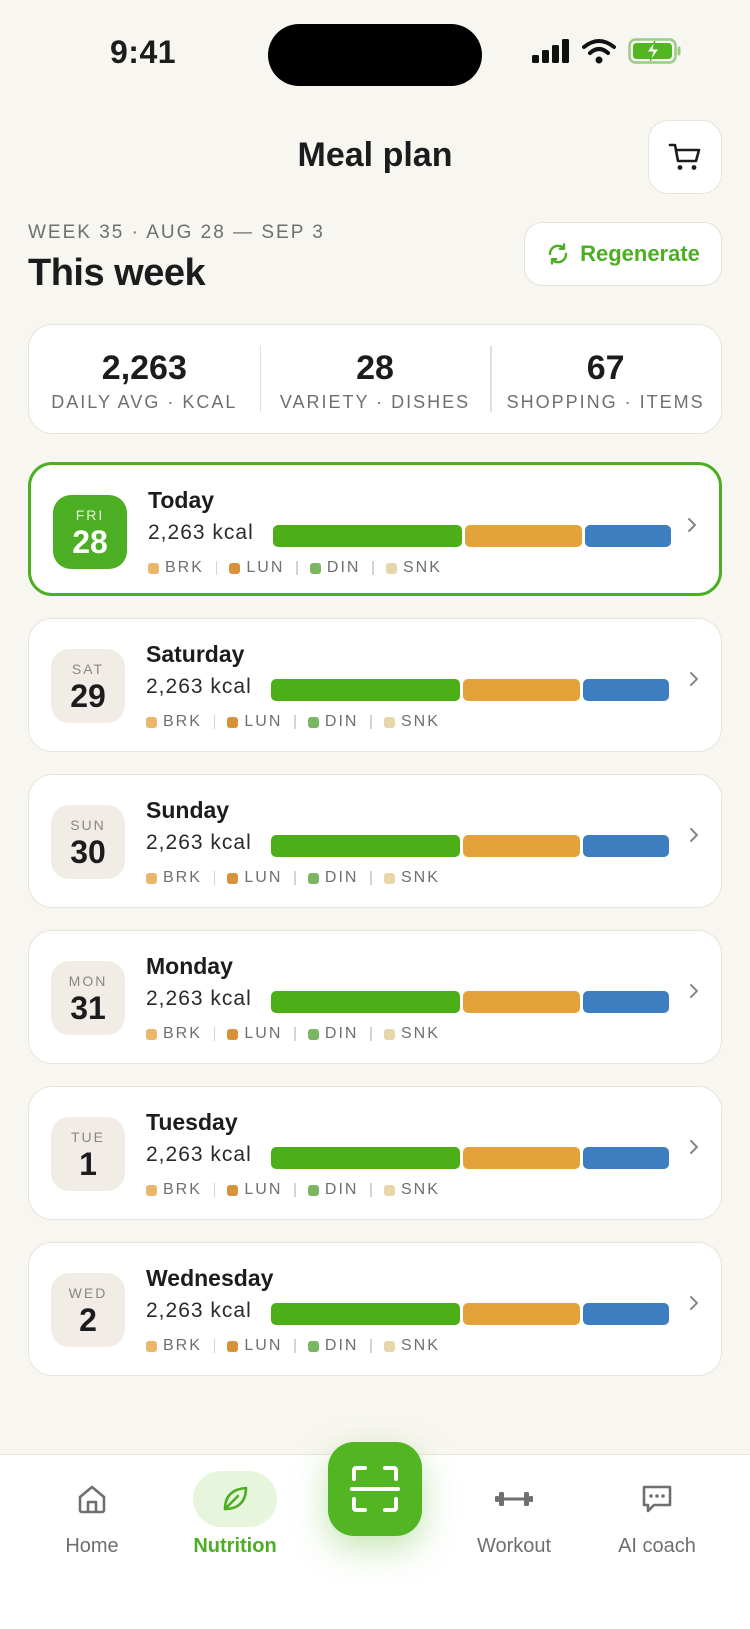  I want to click on day-kcal: 2,263 kcal, so click(199, 998).